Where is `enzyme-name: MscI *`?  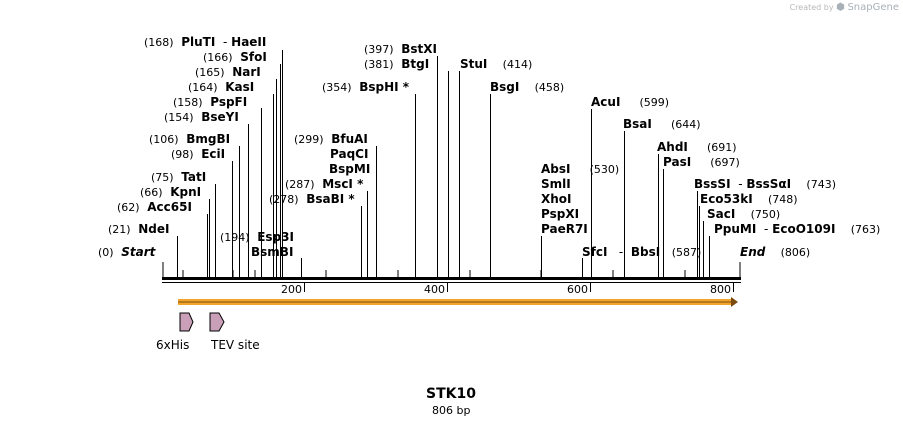 enzyme-name: MscI * is located at coordinates (343, 184).